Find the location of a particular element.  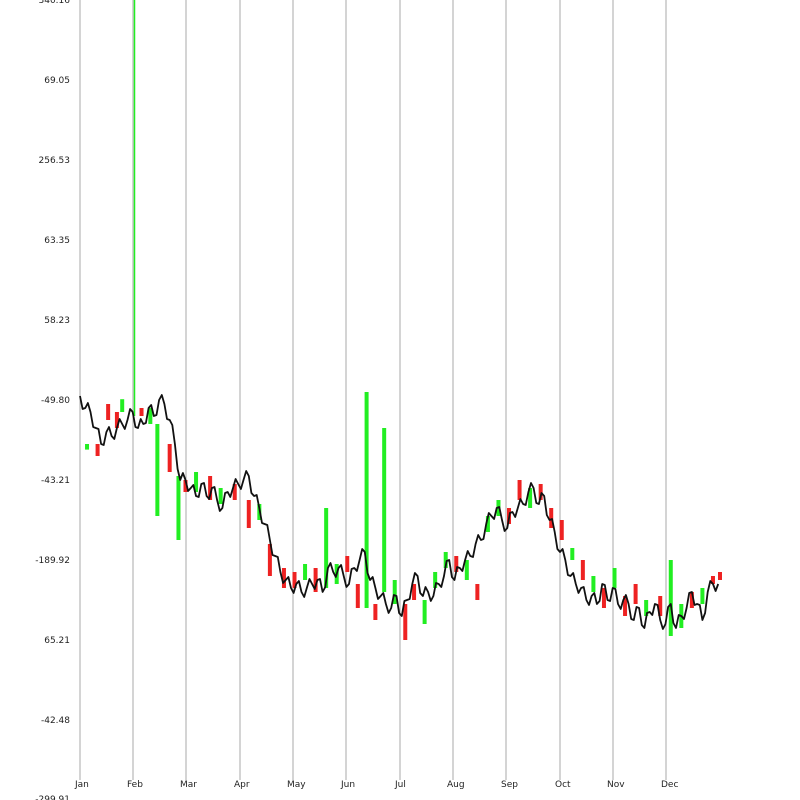

y-tick-label: 58.23 is located at coordinates (57, 321).